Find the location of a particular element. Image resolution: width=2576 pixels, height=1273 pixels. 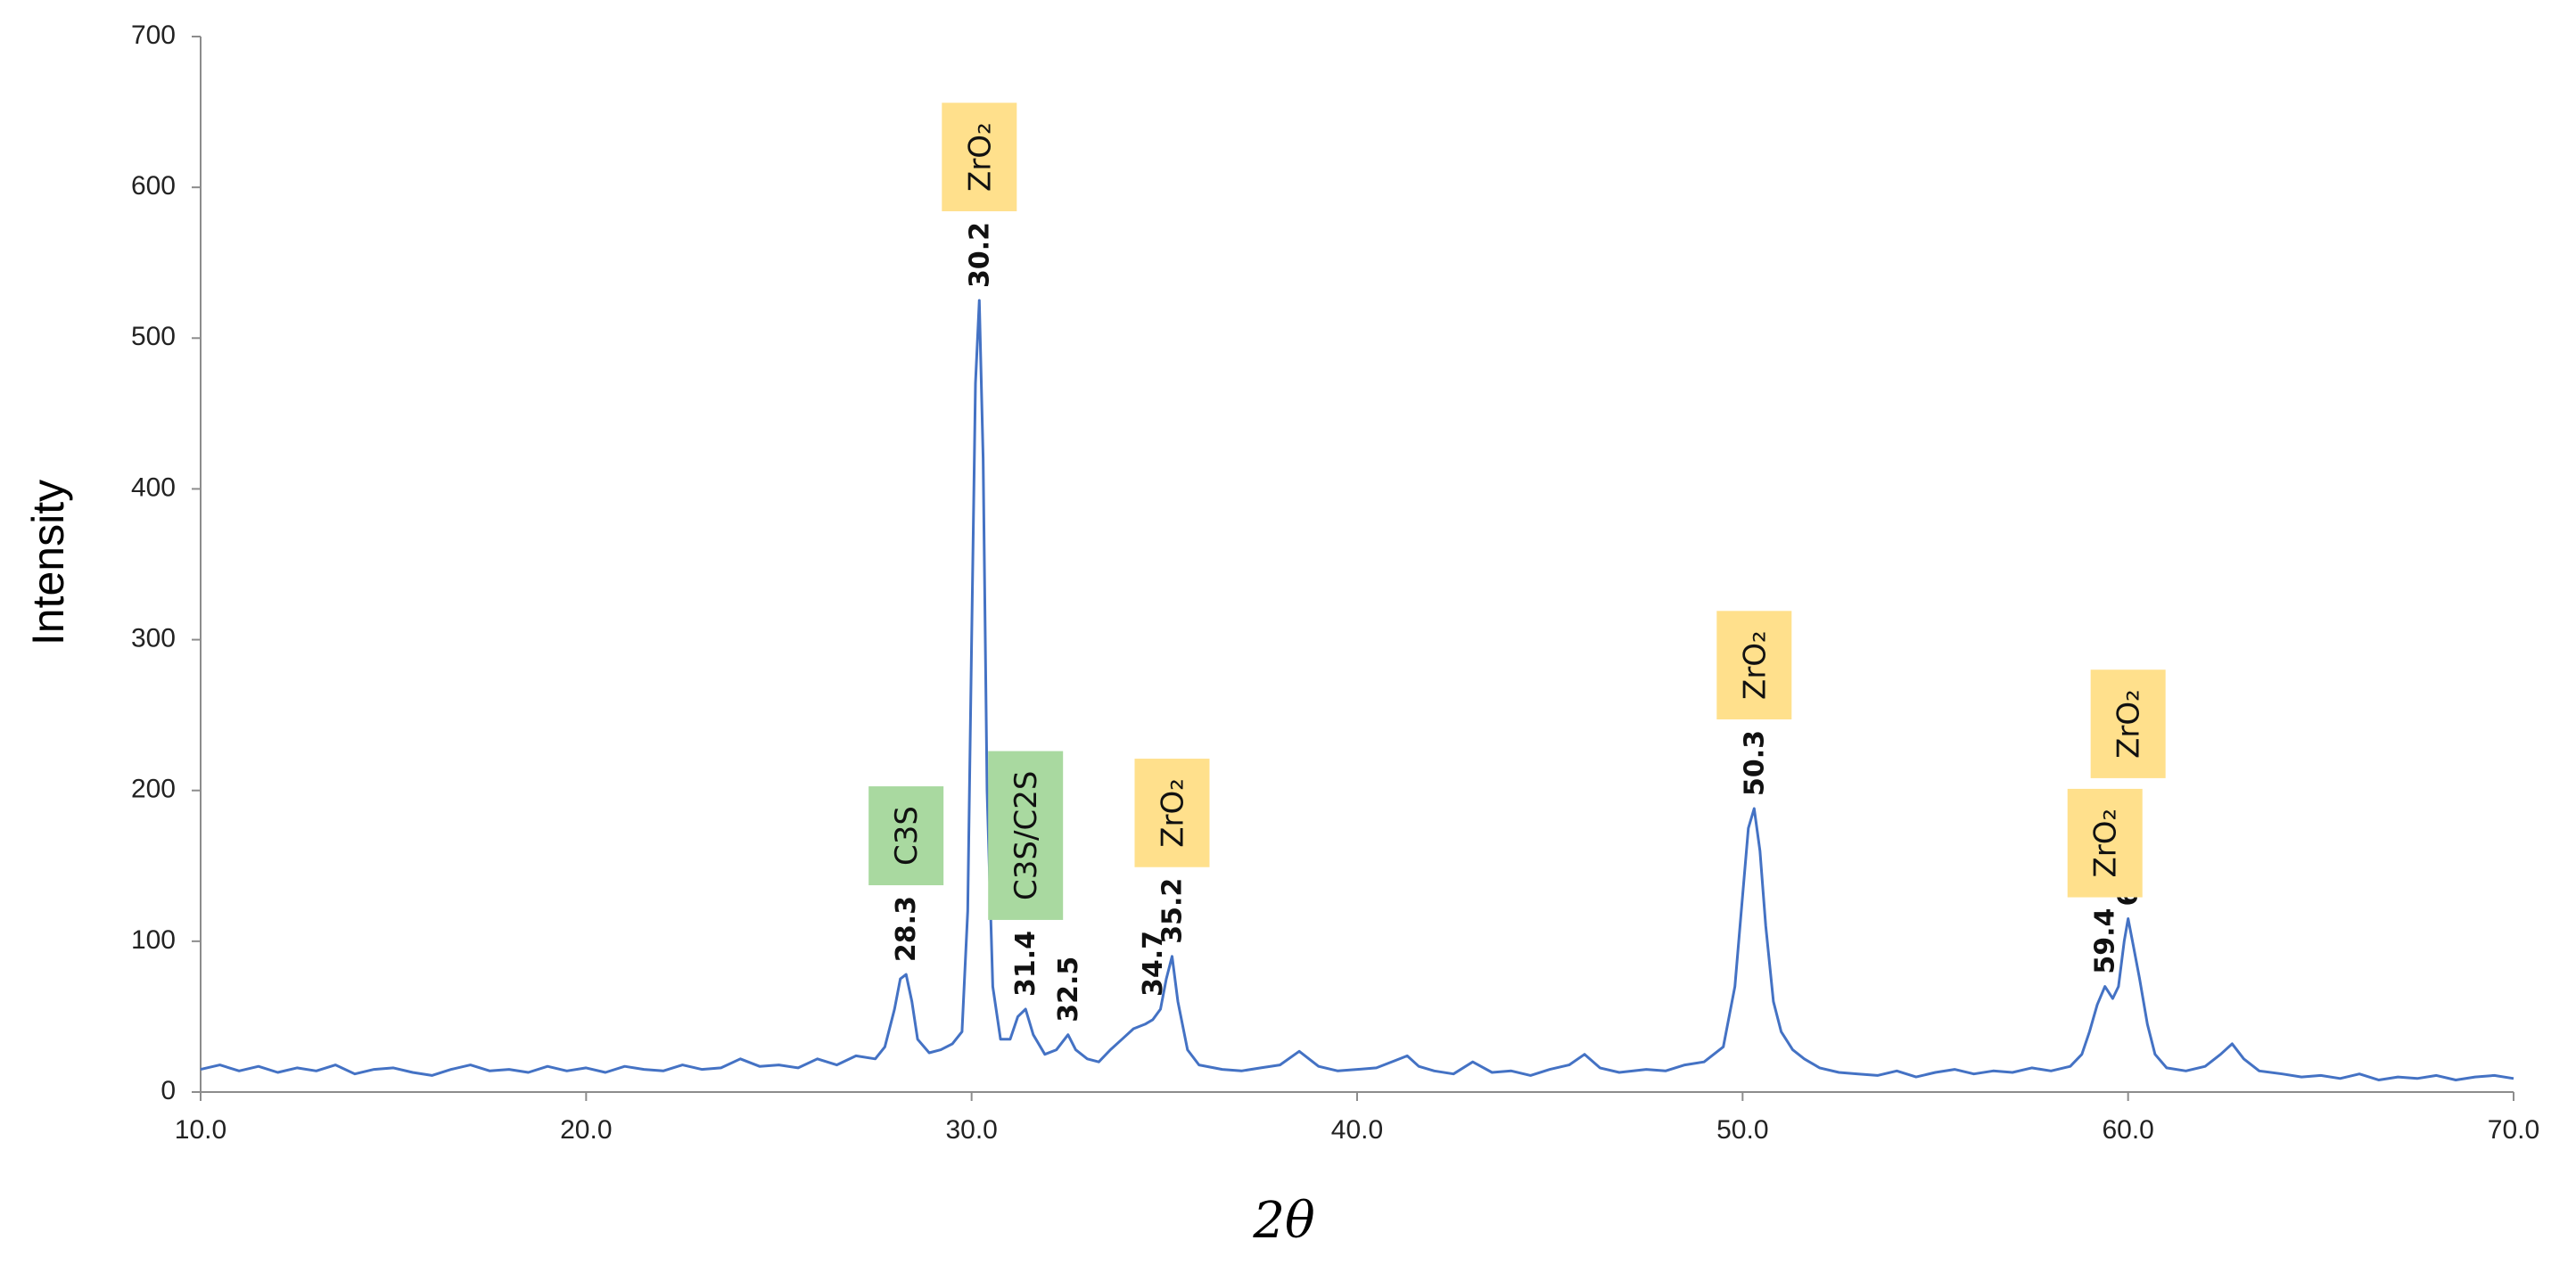

x-tick-label: 50.0 is located at coordinates (1742, 1130).